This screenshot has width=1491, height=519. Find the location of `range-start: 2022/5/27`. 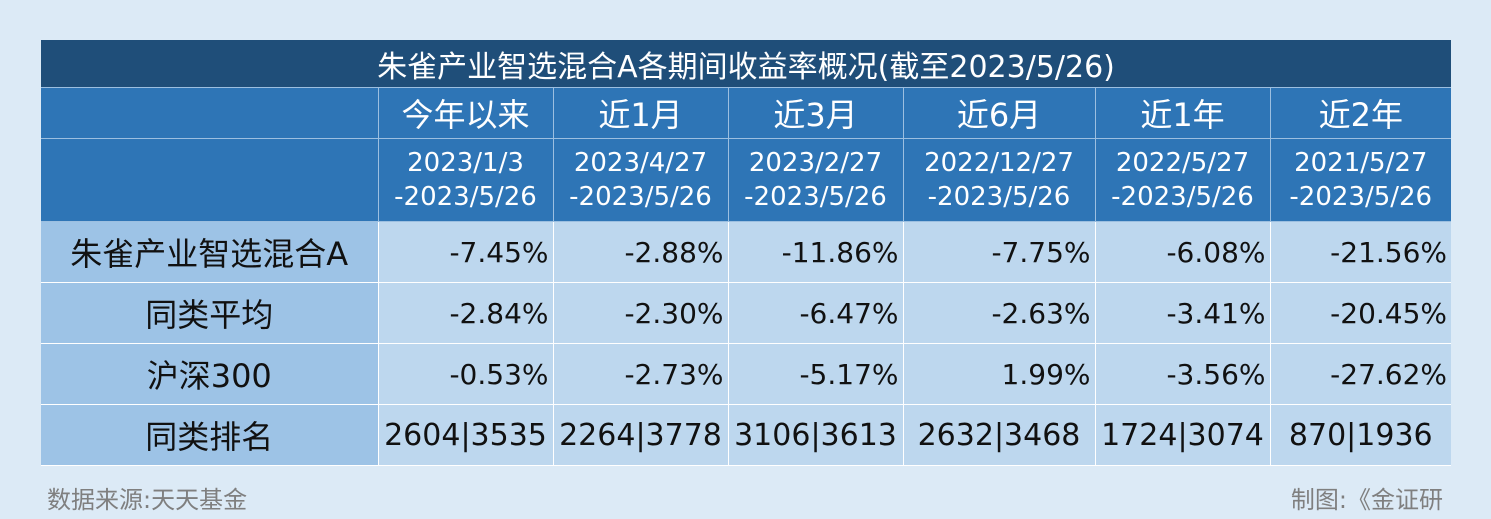

range-start: 2022/5/27 is located at coordinates (1182, 163).